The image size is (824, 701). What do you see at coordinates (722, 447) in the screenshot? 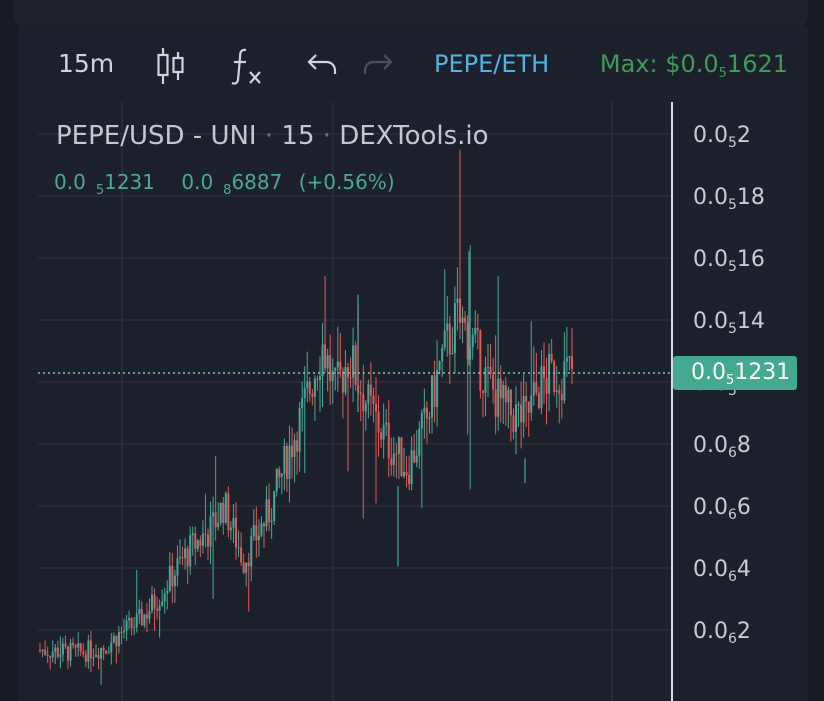
I see `y-tick-label: 0.068` at bounding box center [722, 447].